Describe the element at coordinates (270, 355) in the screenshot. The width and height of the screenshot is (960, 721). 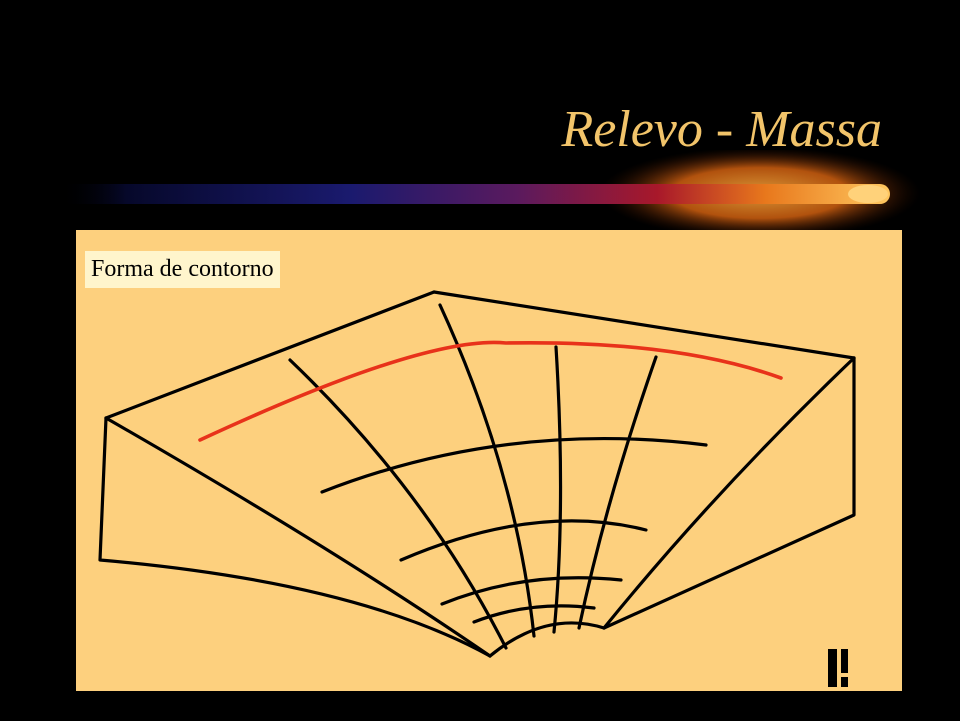
I see `block-top-left-edge` at that location.